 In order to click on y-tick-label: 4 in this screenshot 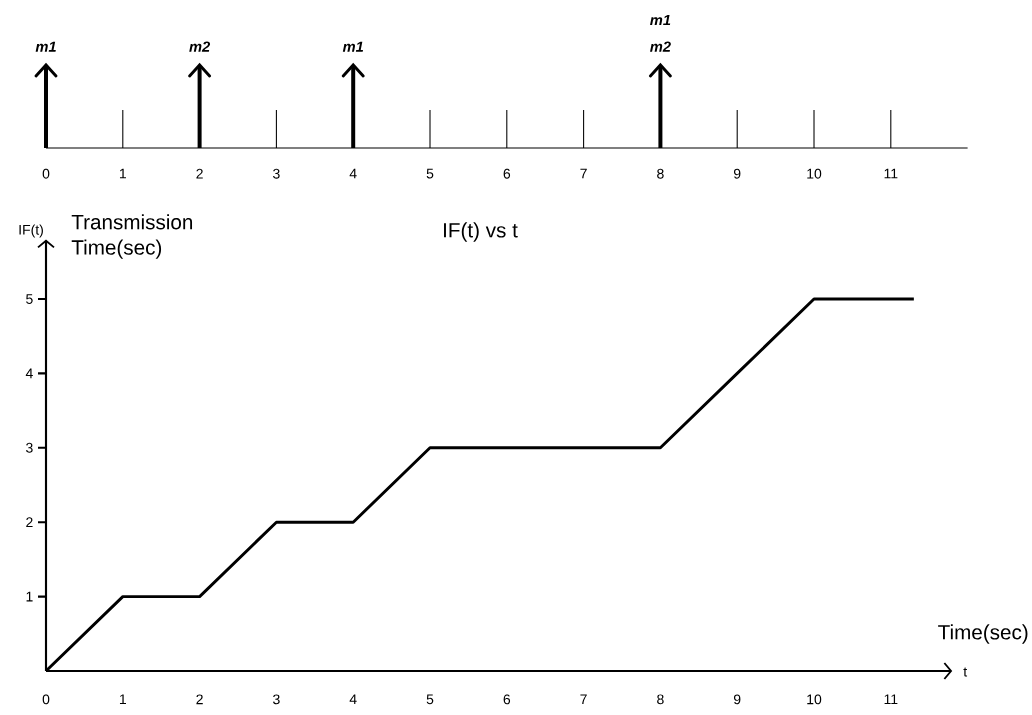, I will do `click(29, 373)`.